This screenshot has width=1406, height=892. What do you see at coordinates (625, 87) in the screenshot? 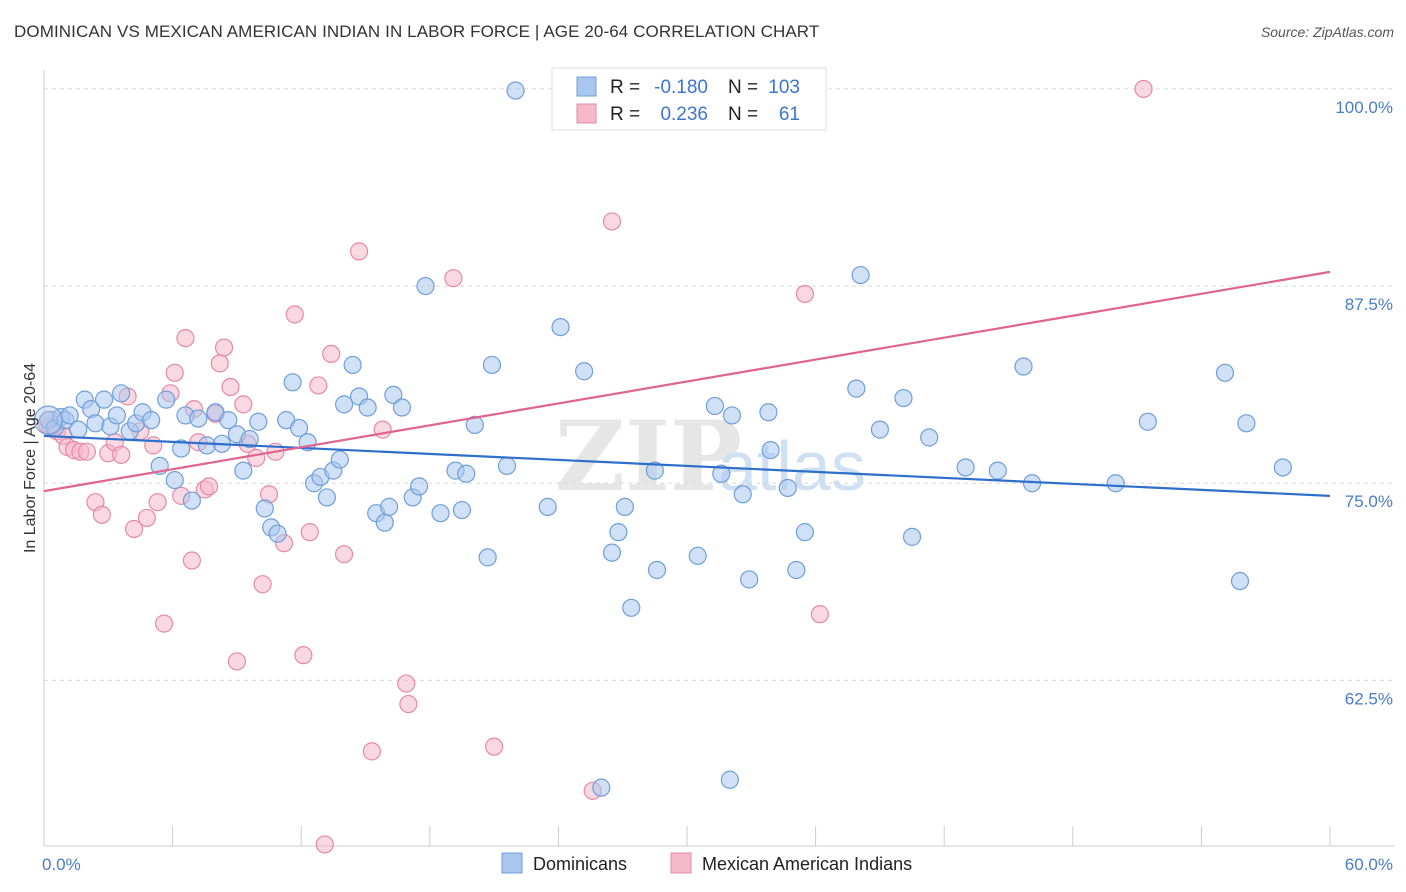
I see `legend-r-label-1: R =` at bounding box center [625, 87].